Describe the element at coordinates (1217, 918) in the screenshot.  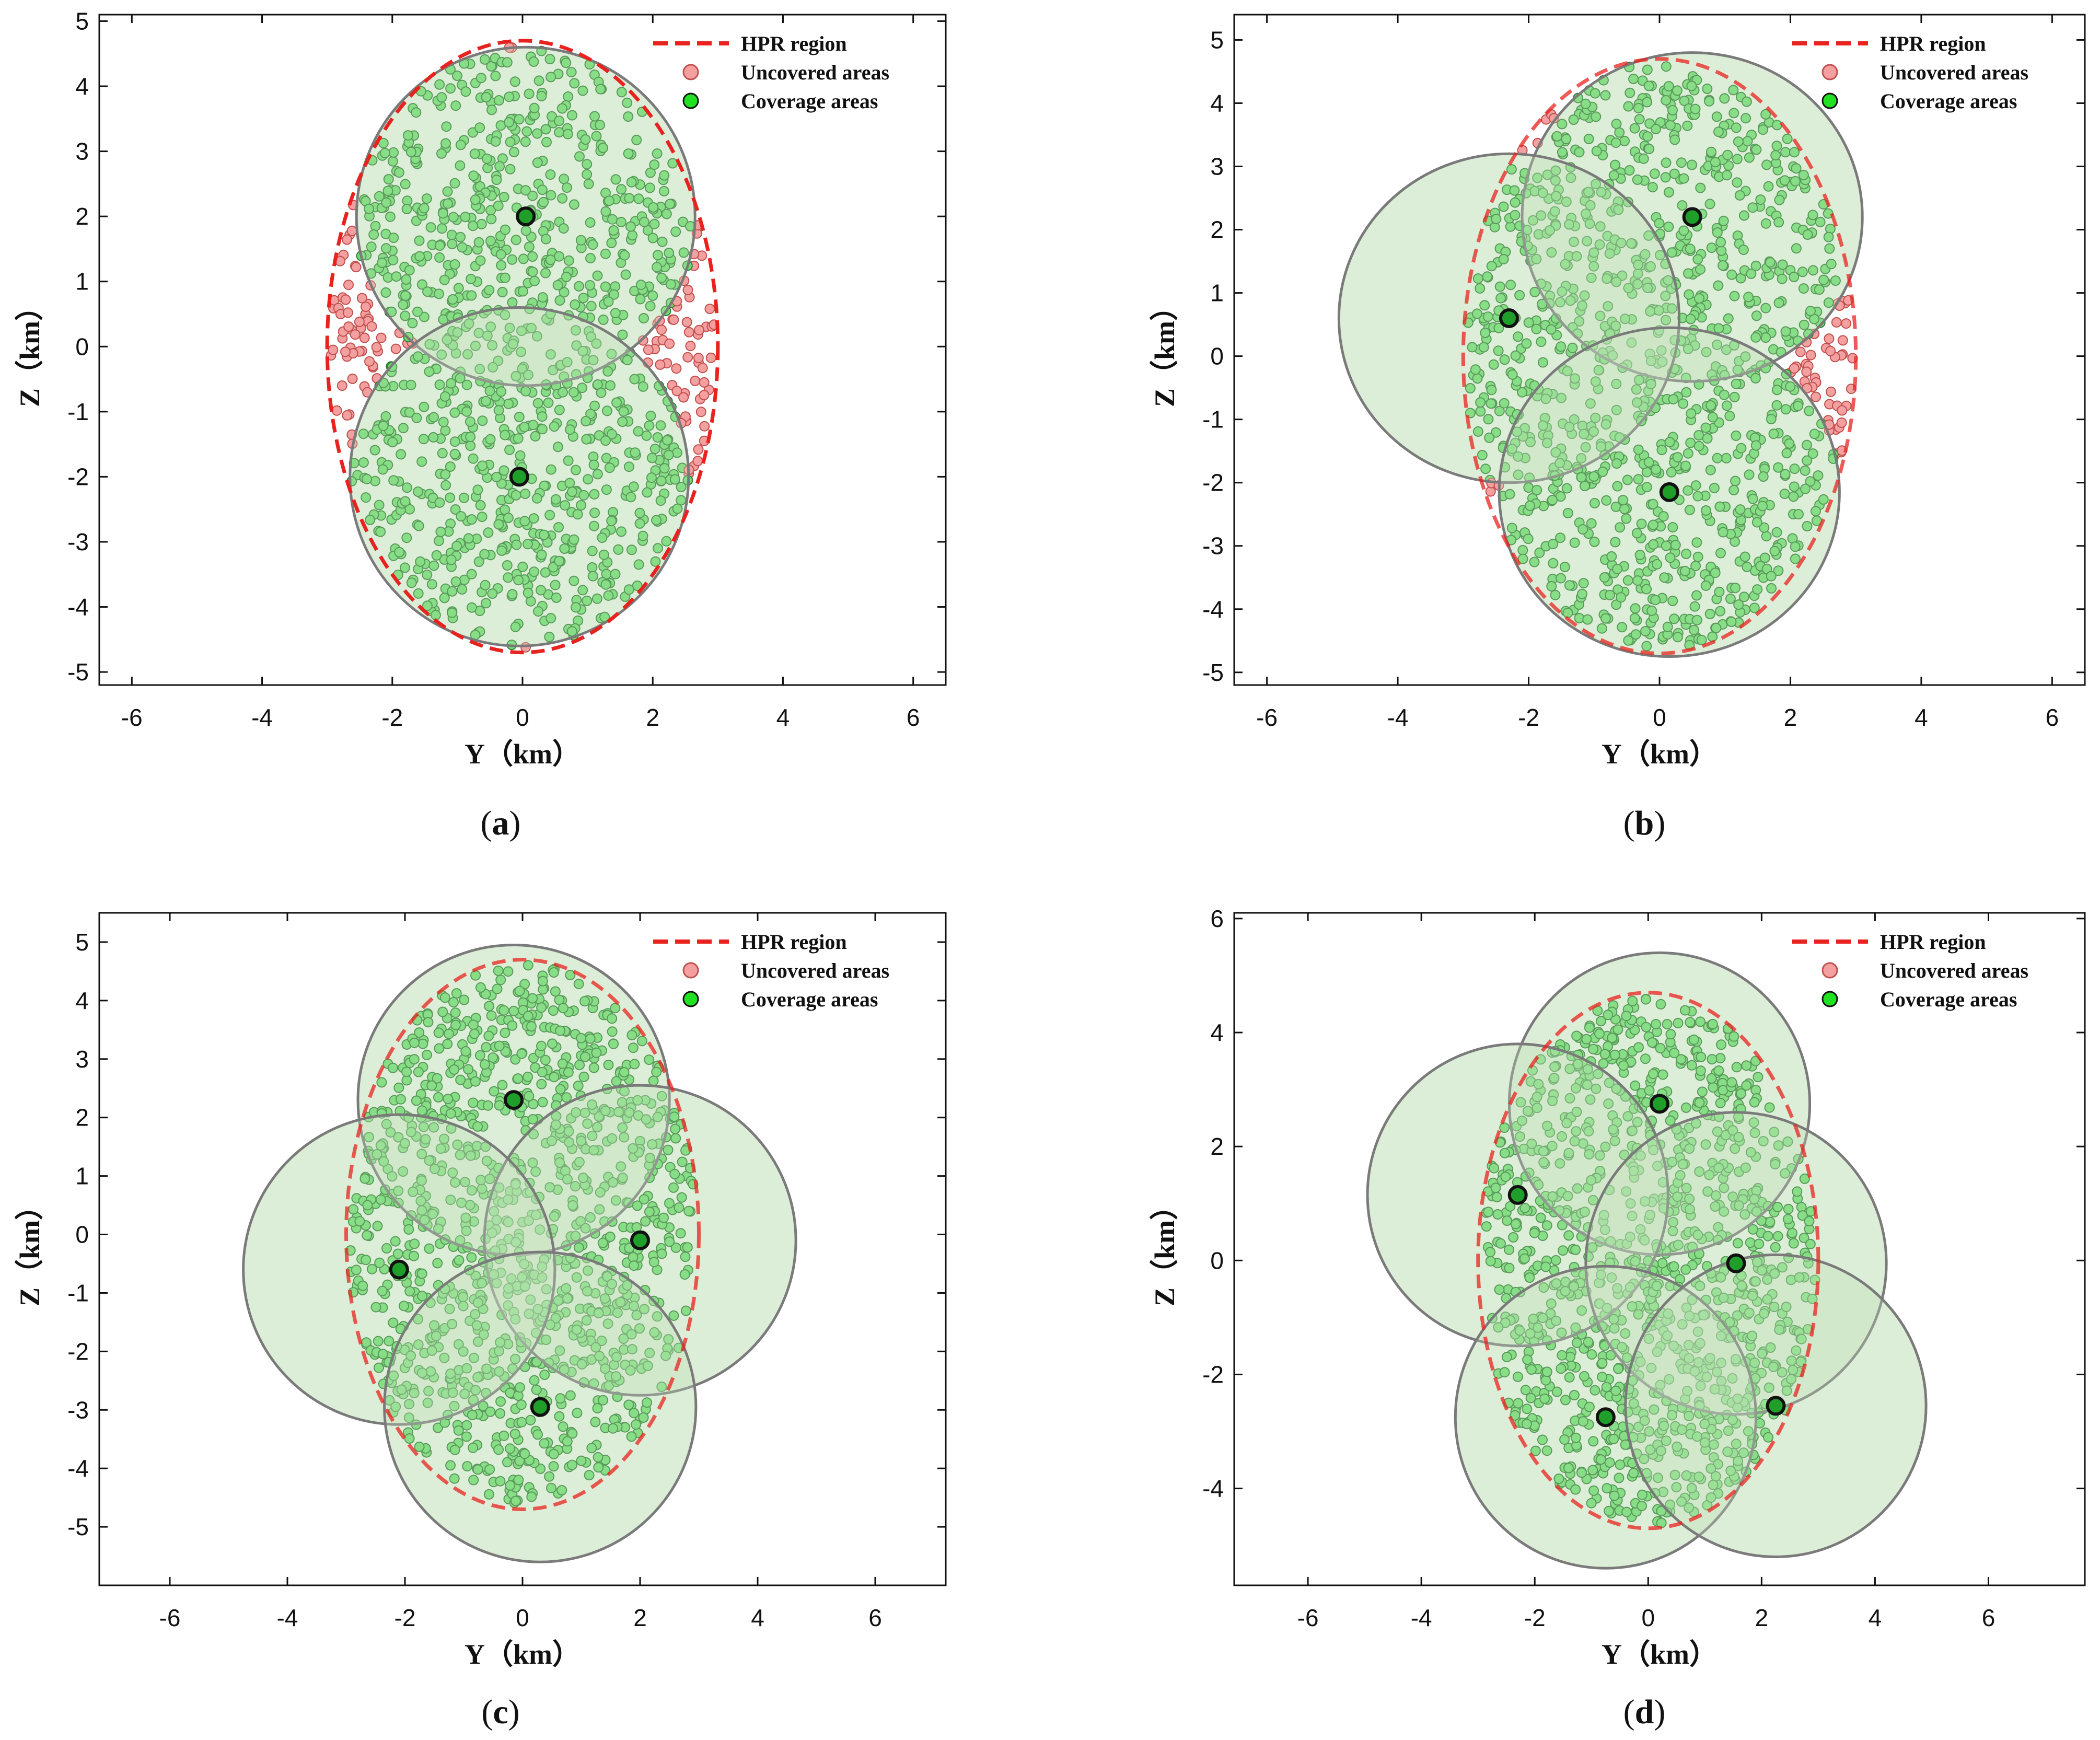
I see `y-tick-label: 6` at that location.